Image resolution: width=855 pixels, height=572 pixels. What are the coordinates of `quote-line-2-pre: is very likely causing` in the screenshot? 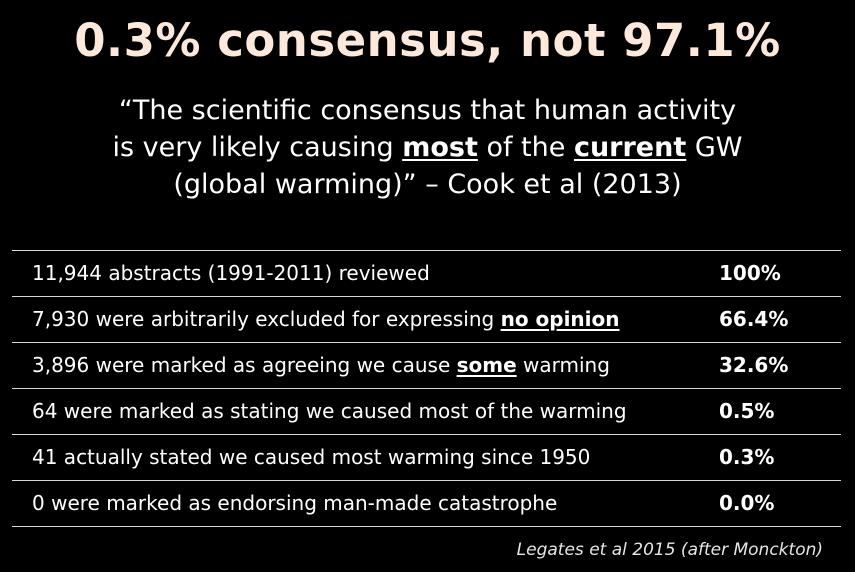 It's located at (257, 147).